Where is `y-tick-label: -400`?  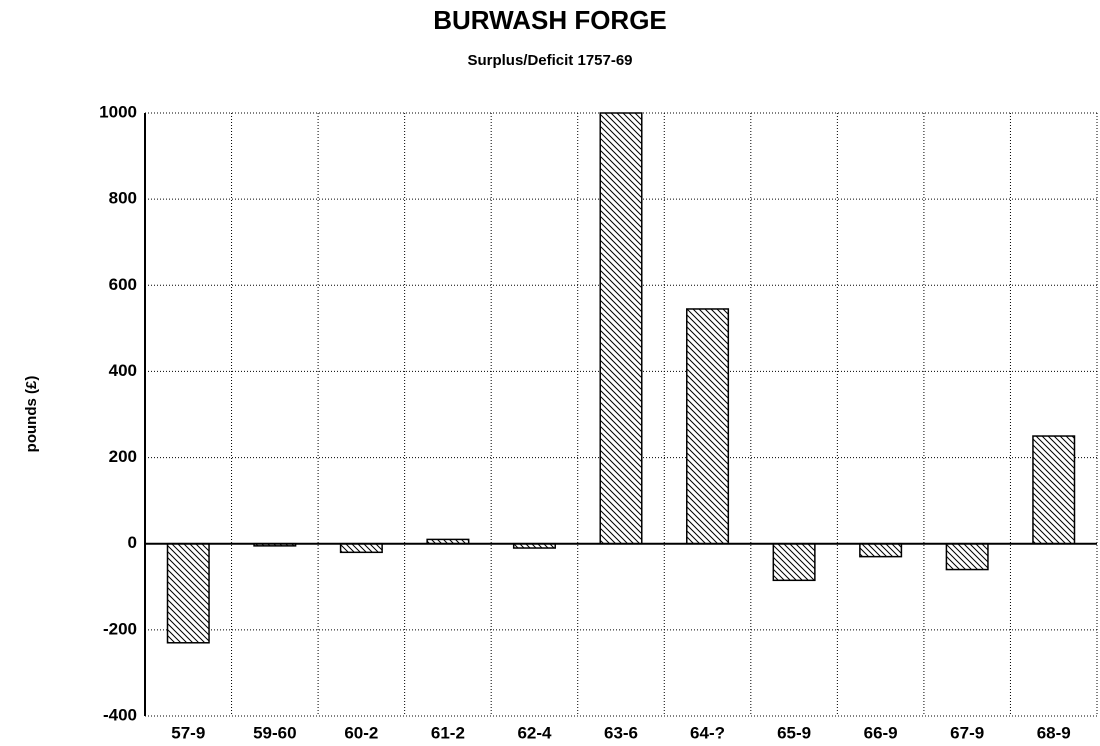
y-tick-label: -400 is located at coordinates (120, 714).